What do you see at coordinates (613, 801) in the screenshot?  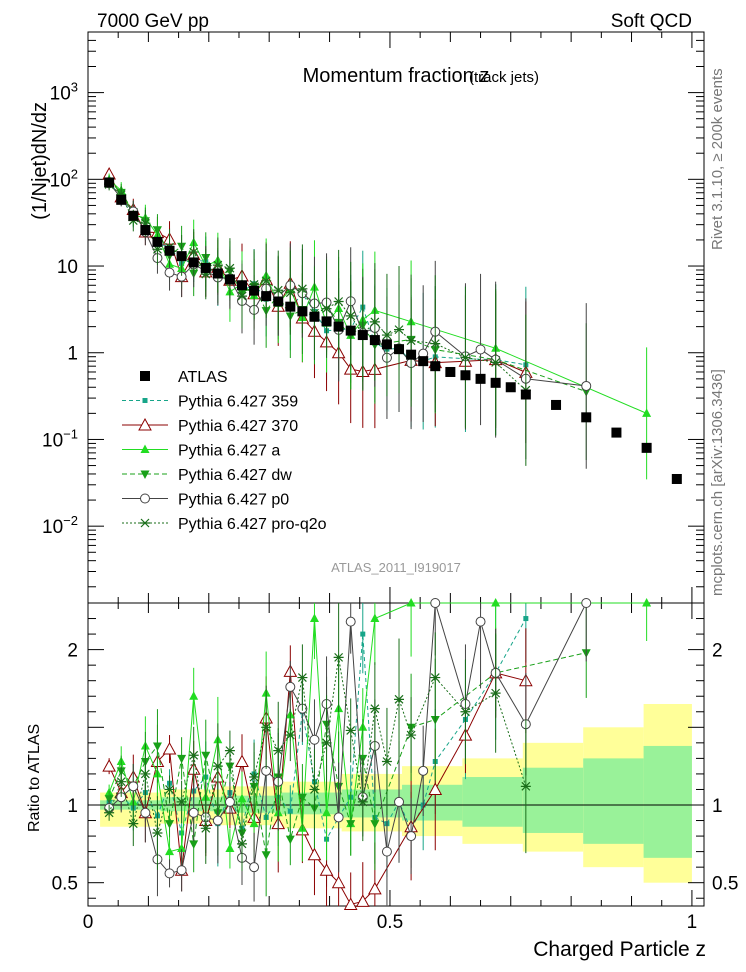 I see `ratio-band-inner` at bounding box center [613, 801].